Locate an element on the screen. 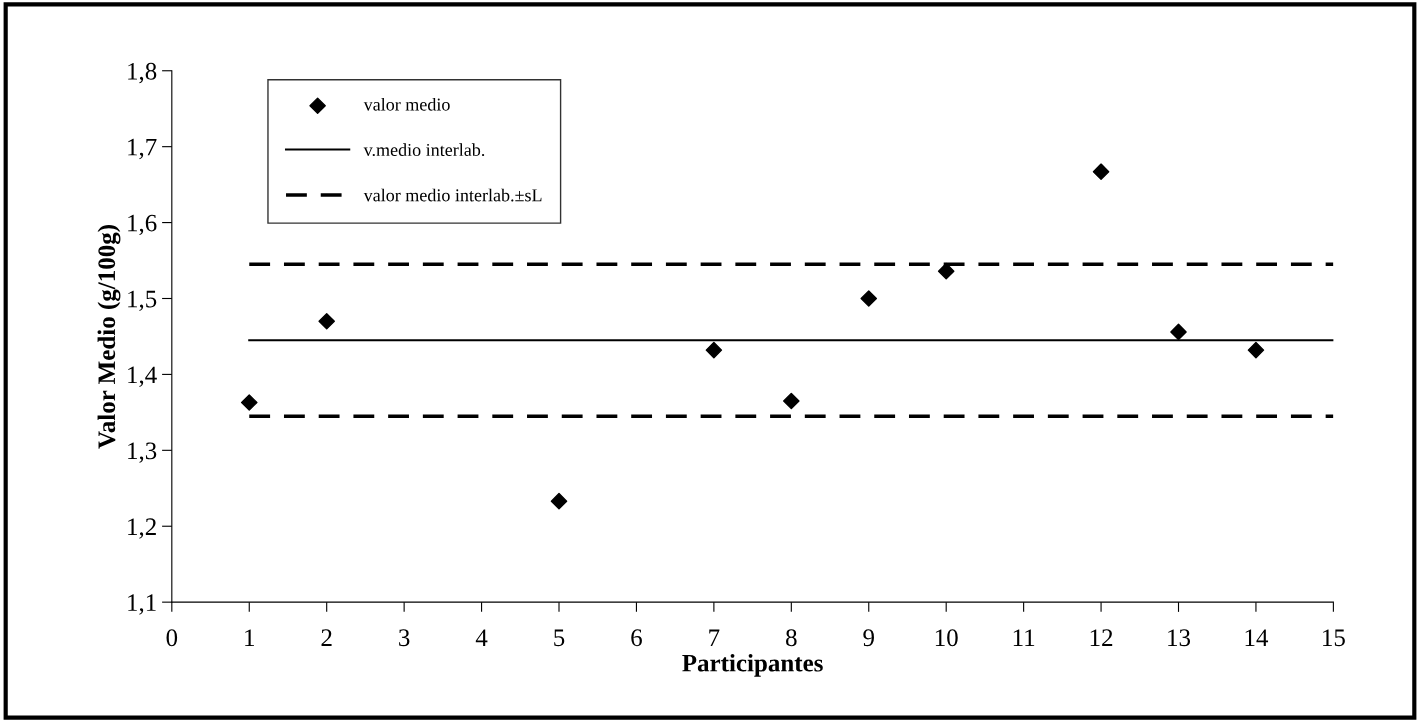  x-tick-label: 8 is located at coordinates (791, 638).